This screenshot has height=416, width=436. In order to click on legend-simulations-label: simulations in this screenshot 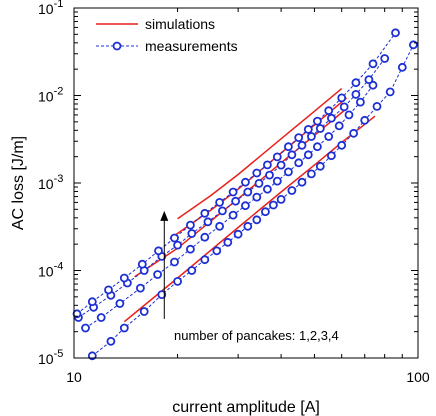, I will do `click(180, 24)`.